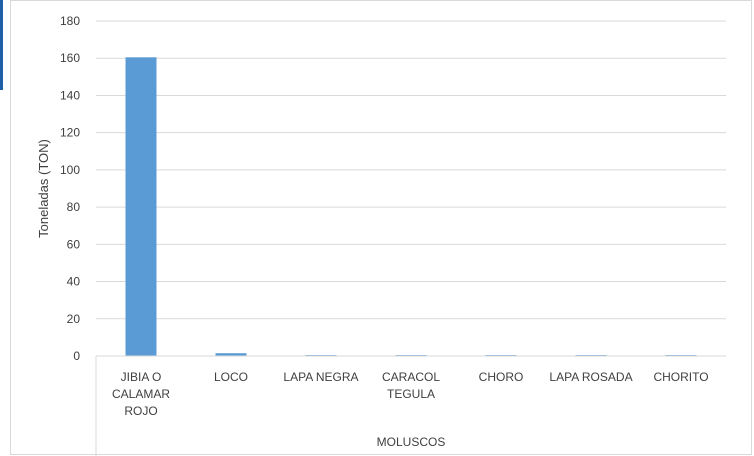  What do you see at coordinates (320, 377) in the screenshot?
I see `x-category-label: LAPA NEGRA` at bounding box center [320, 377].